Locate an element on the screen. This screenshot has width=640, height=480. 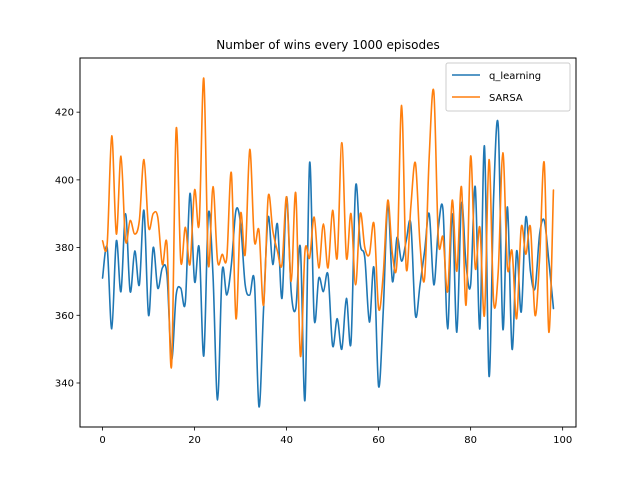
legend: q_learning SARSA is located at coordinates (508, 87).